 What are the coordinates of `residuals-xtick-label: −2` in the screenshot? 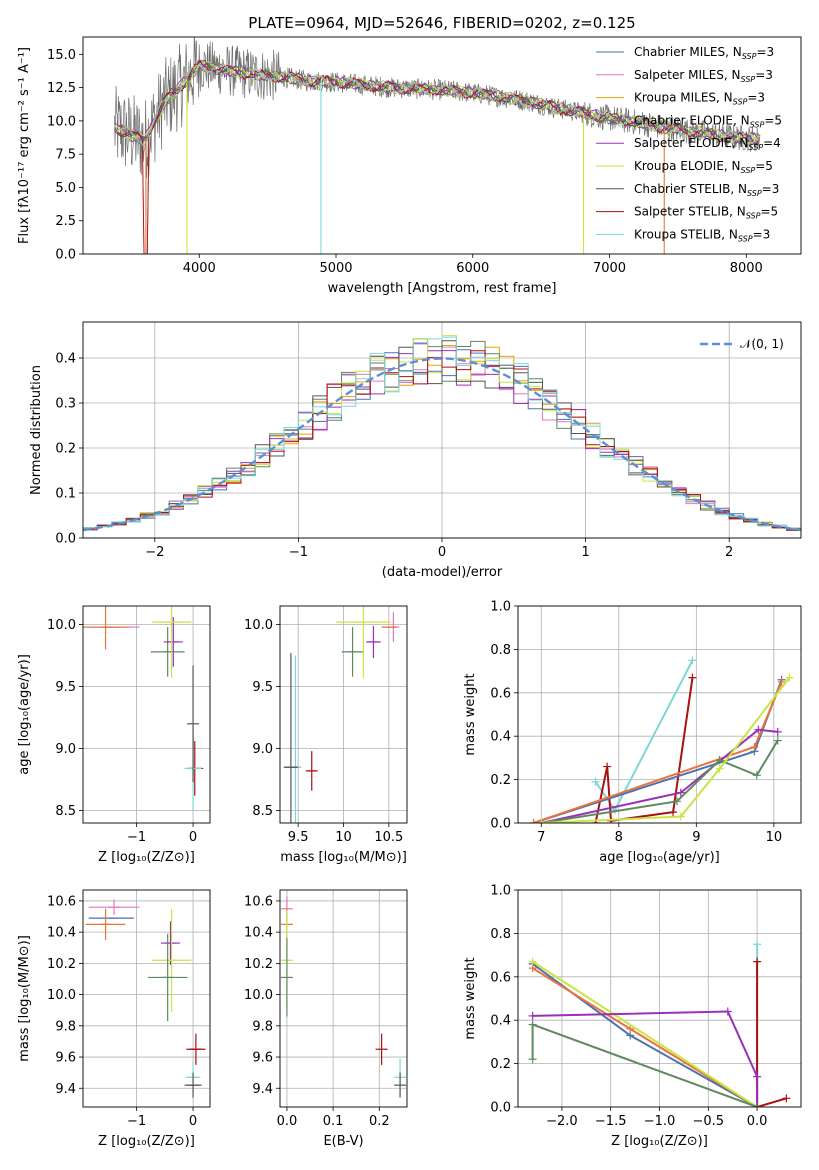 It's located at (154, 552).